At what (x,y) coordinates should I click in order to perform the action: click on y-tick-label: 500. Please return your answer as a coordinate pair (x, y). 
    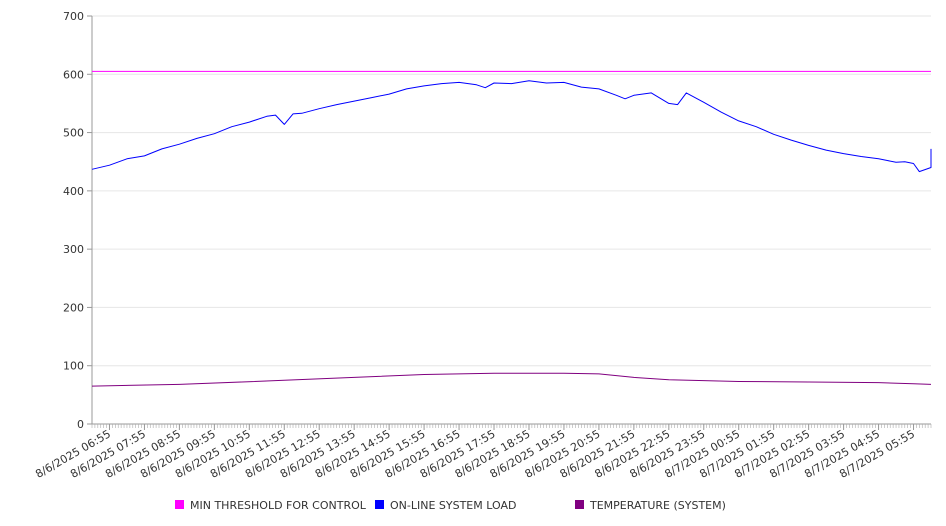
    Looking at the image, I should click on (73, 133).